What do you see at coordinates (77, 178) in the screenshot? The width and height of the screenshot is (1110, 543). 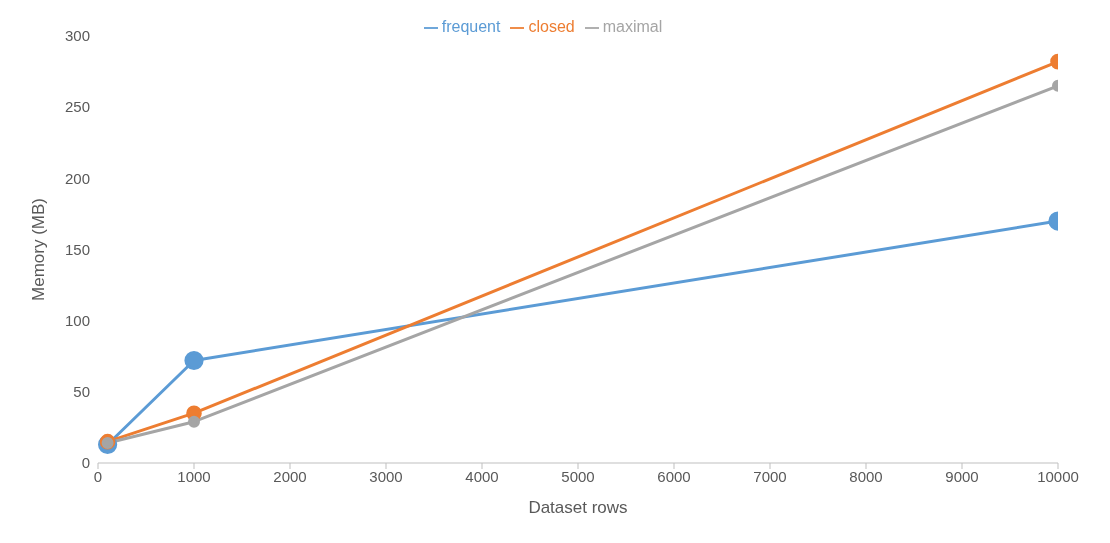 I see `y-tick-label: 200` at bounding box center [77, 178].